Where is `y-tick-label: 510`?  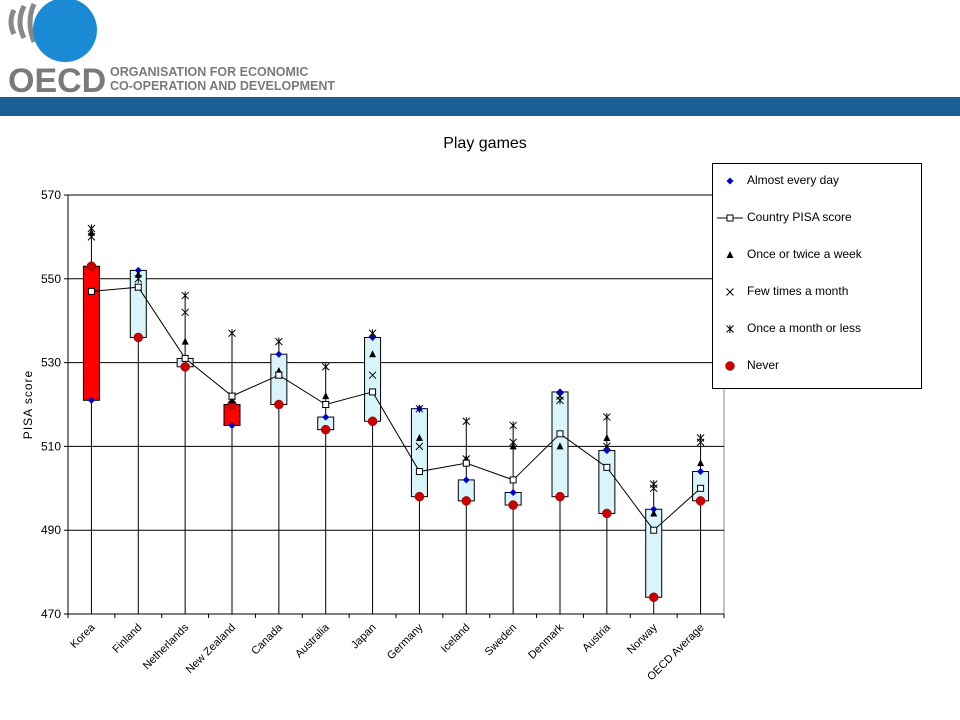 y-tick-label: 510 is located at coordinates (51, 446).